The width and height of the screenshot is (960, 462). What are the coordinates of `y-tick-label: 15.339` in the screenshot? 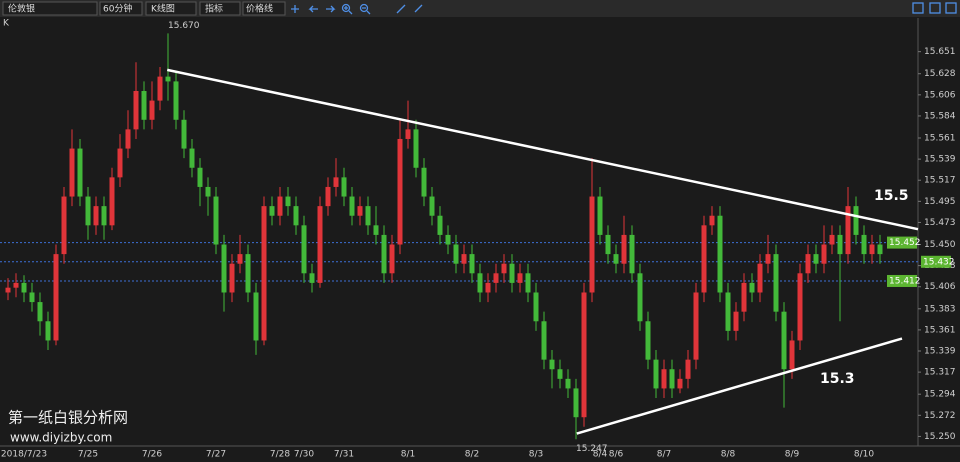 It's located at (940, 352).